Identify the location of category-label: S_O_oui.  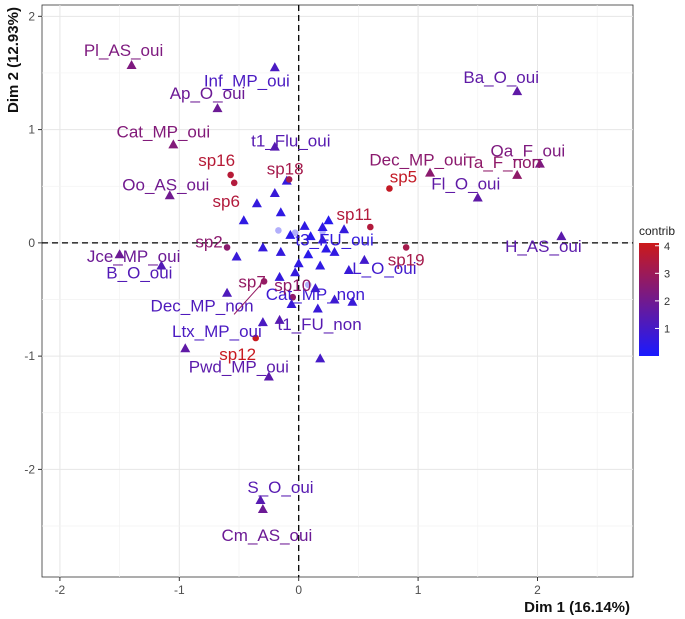
(280, 487).